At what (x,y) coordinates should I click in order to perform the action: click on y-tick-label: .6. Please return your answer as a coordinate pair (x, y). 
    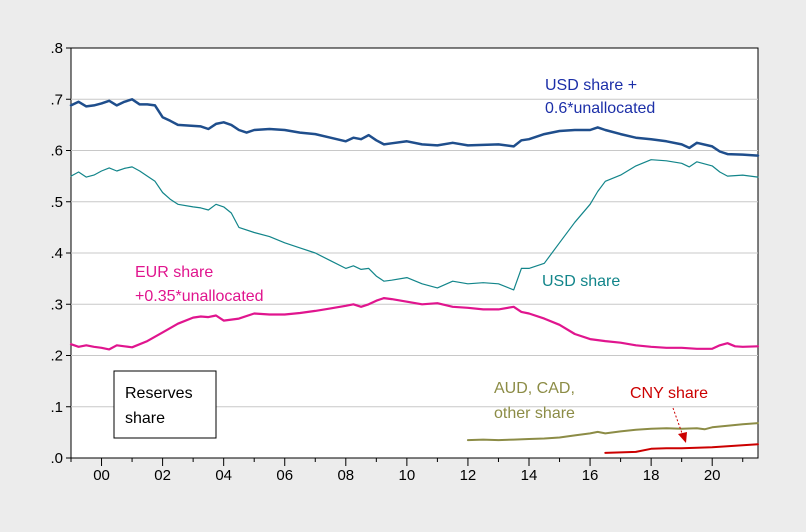
    Looking at the image, I should click on (56, 151).